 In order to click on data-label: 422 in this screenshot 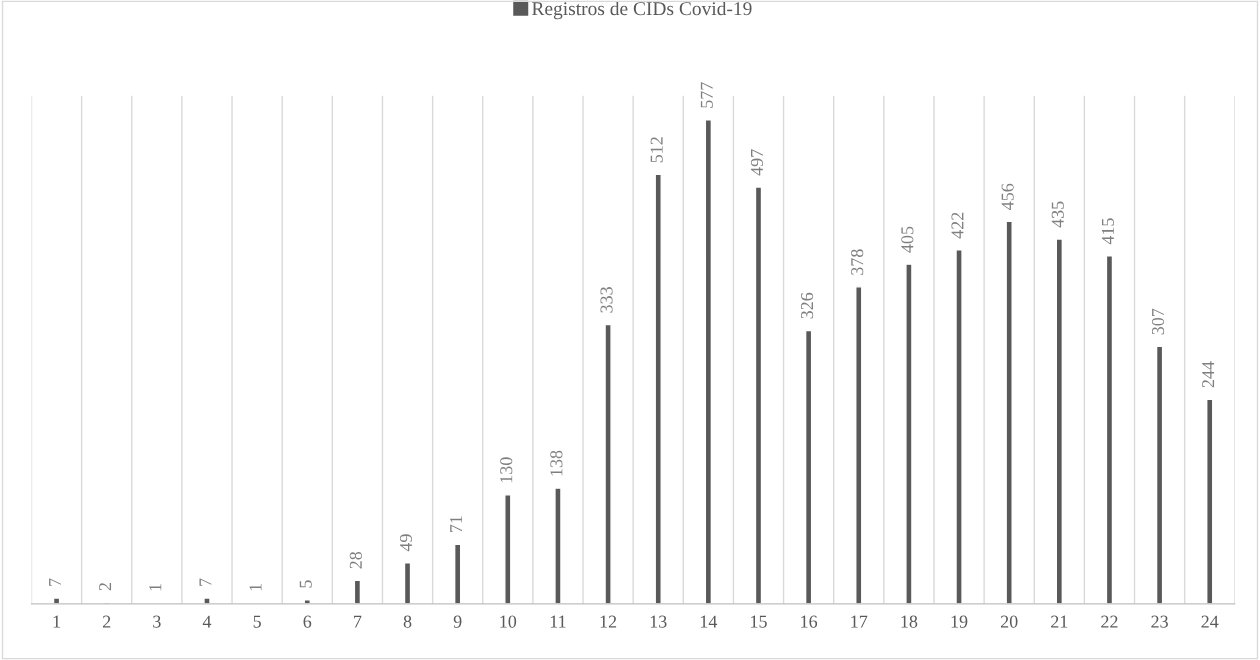, I will do `click(957, 225)`.